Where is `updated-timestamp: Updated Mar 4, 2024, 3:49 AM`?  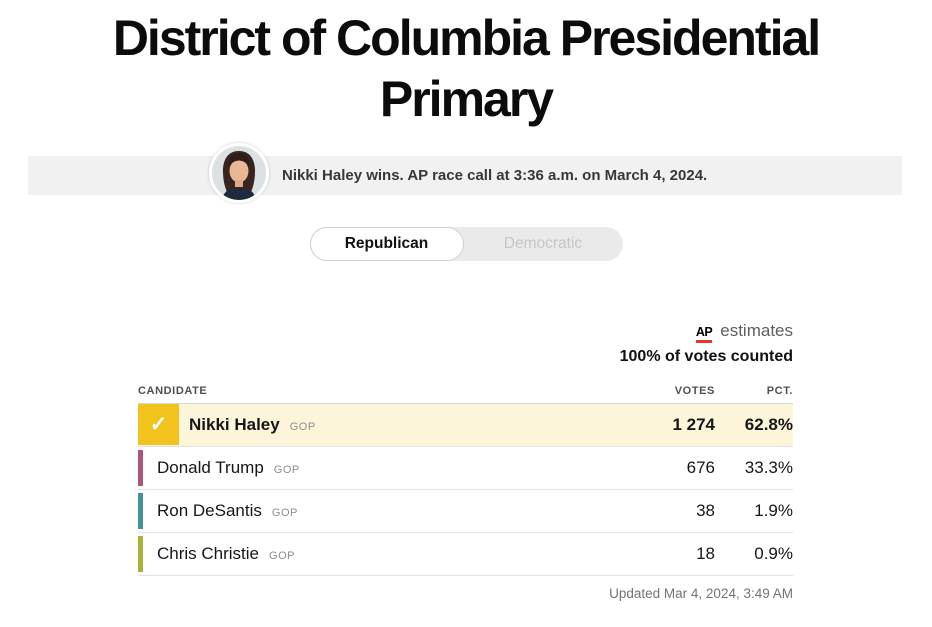 updated-timestamp: Updated Mar 4, 2024, 3:49 AM is located at coordinates (701, 593).